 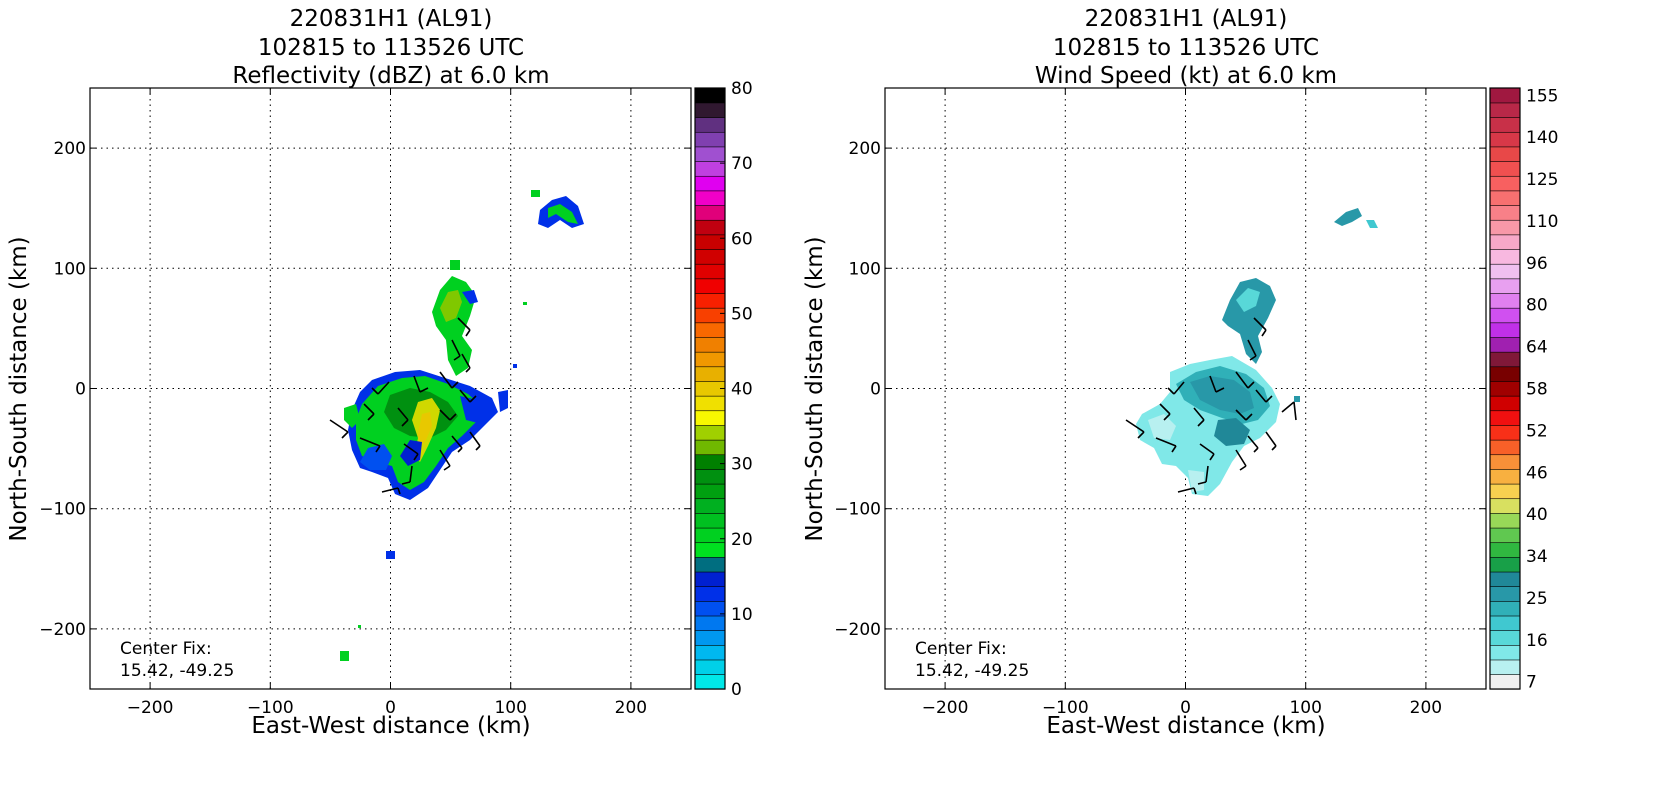 What do you see at coordinates (857, 630) in the screenshot?
I see `y-tick-label: −200` at bounding box center [857, 630].